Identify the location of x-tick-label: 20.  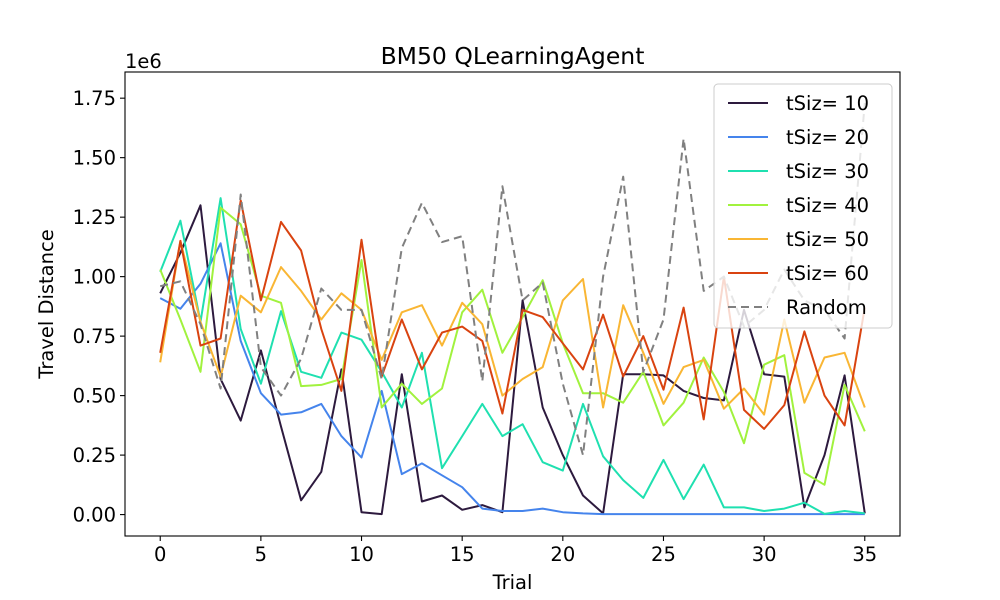
(562, 554).